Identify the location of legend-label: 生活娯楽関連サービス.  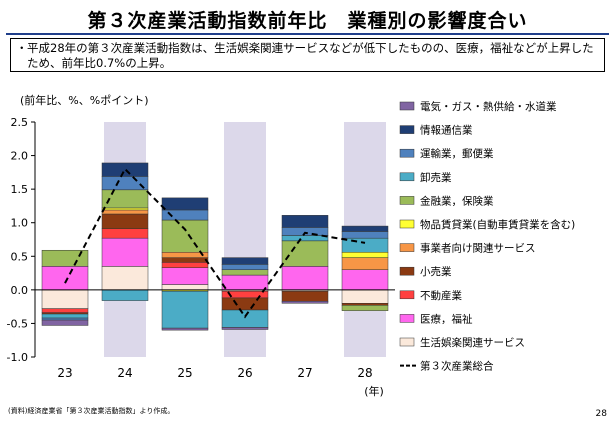
(472, 342).